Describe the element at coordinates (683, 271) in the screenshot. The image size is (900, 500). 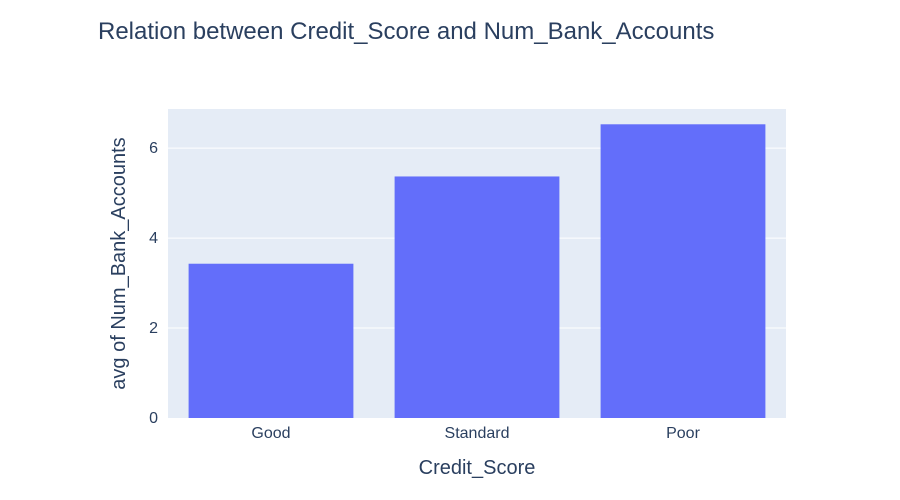
I see `bar-poor` at that location.